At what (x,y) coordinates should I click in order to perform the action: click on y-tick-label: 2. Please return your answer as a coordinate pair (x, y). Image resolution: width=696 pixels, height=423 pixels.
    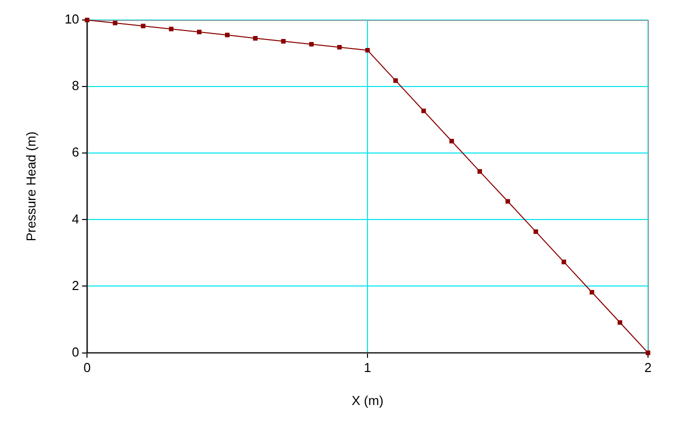
    Looking at the image, I should click on (76, 285).